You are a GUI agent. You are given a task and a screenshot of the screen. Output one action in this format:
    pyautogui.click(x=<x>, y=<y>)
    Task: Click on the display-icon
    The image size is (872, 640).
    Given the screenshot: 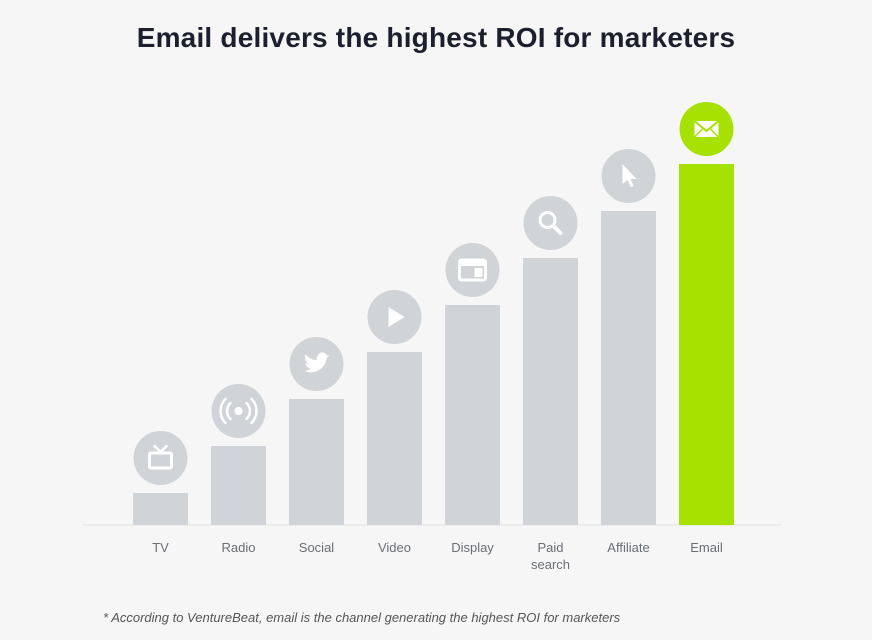 What is the action you would take?
    pyautogui.click(x=472, y=270)
    